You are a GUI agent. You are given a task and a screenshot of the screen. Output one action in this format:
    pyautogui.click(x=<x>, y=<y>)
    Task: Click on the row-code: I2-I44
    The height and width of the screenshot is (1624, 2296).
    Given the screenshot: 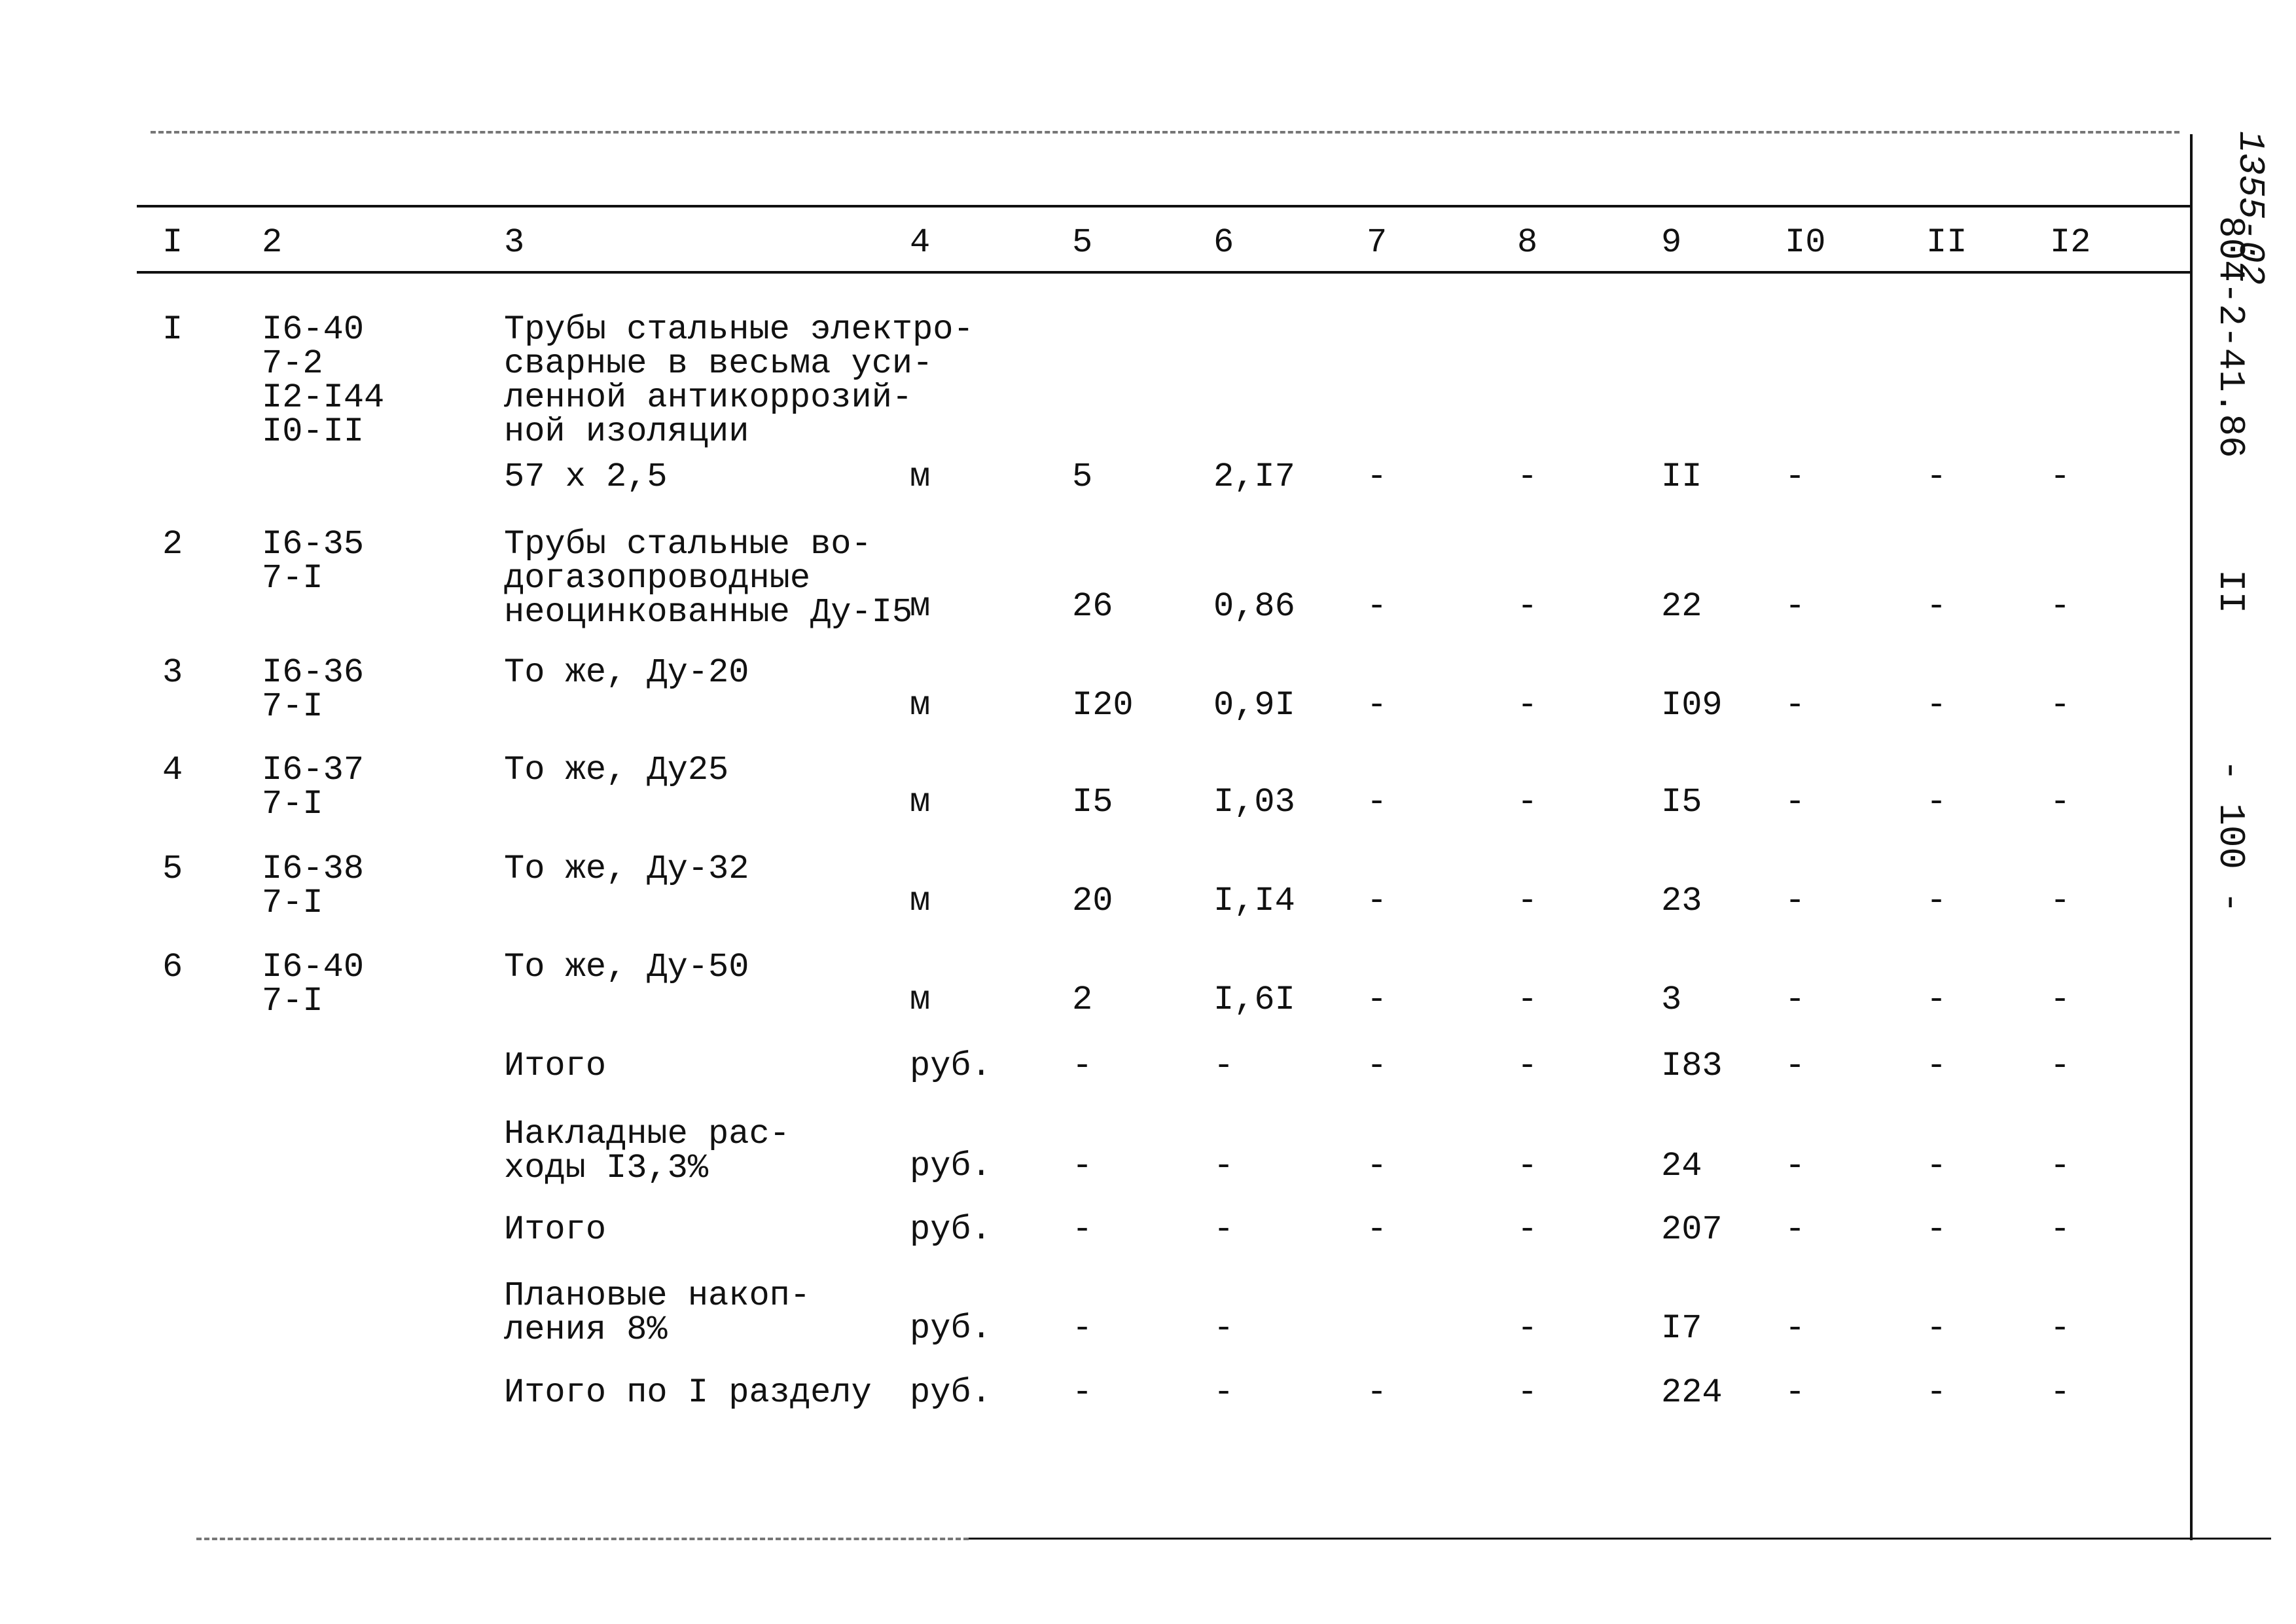 What is the action you would take?
    pyautogui.click(x=323, y=397)
    